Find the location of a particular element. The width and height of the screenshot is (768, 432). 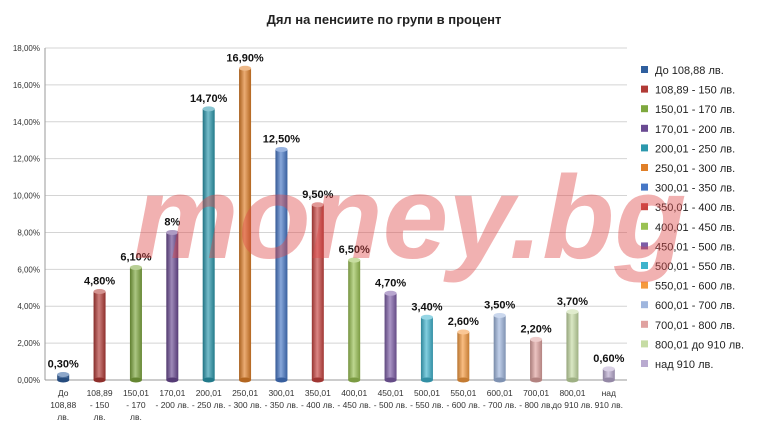

legend-item: 350,01 - 400 лв. is located at coordinates (688, 208).